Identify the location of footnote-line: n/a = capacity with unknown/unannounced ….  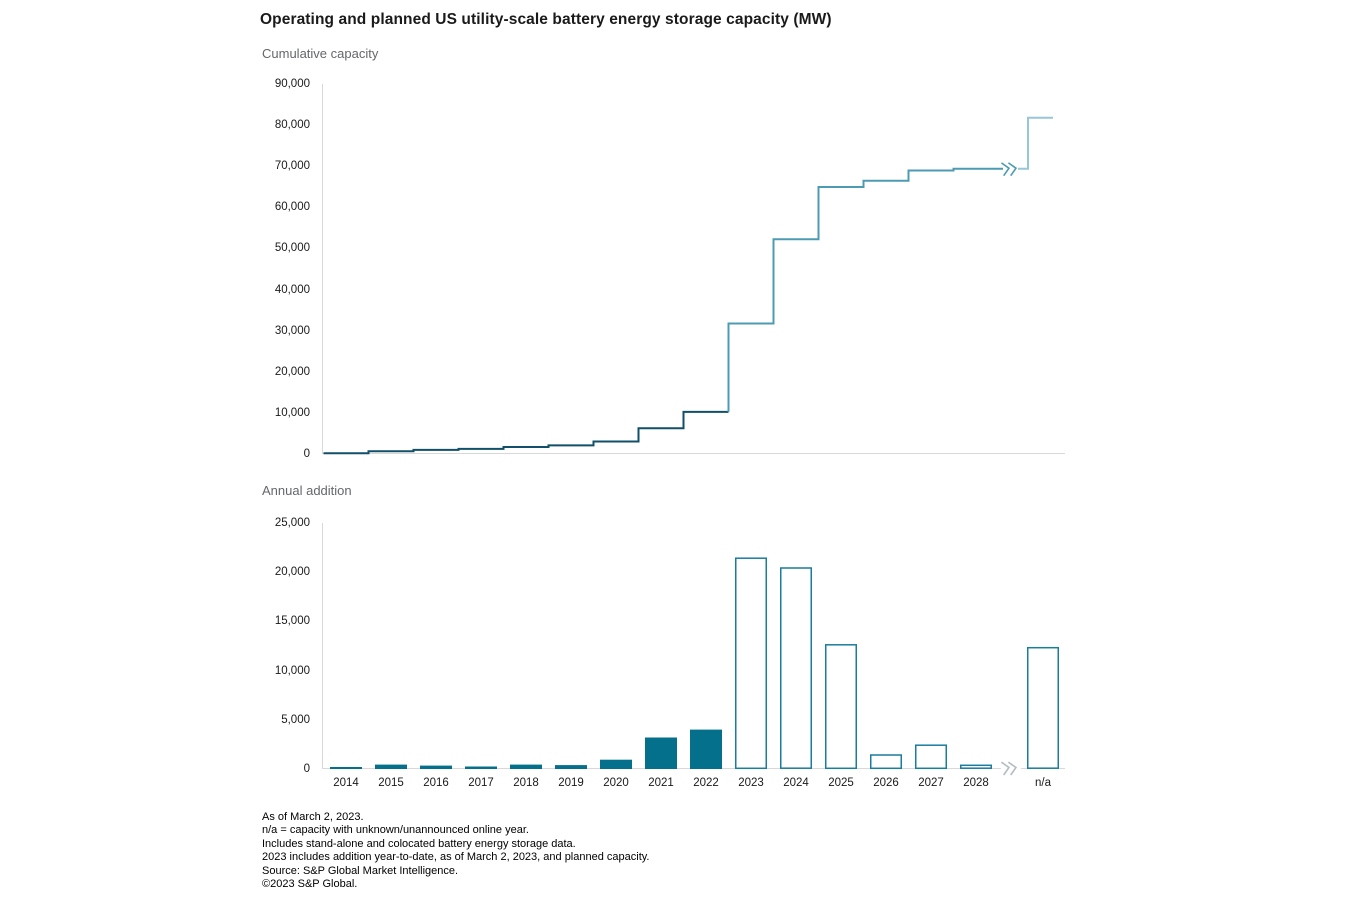
(395, 830).